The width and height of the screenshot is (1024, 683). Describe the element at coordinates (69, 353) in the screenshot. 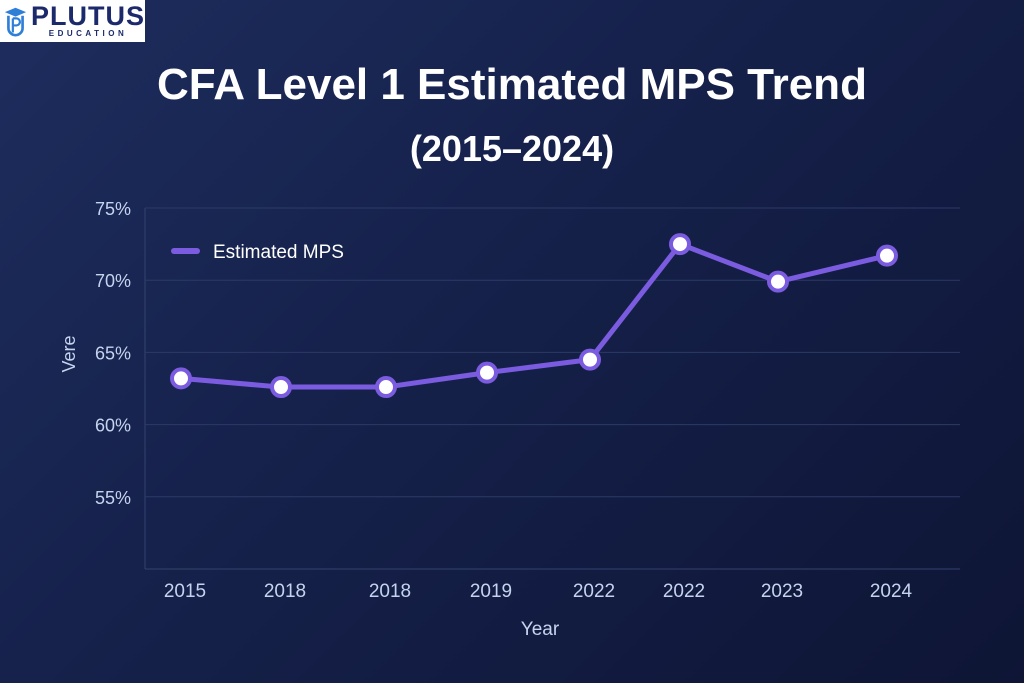

I see `y-axis-label: Vere` at that location.